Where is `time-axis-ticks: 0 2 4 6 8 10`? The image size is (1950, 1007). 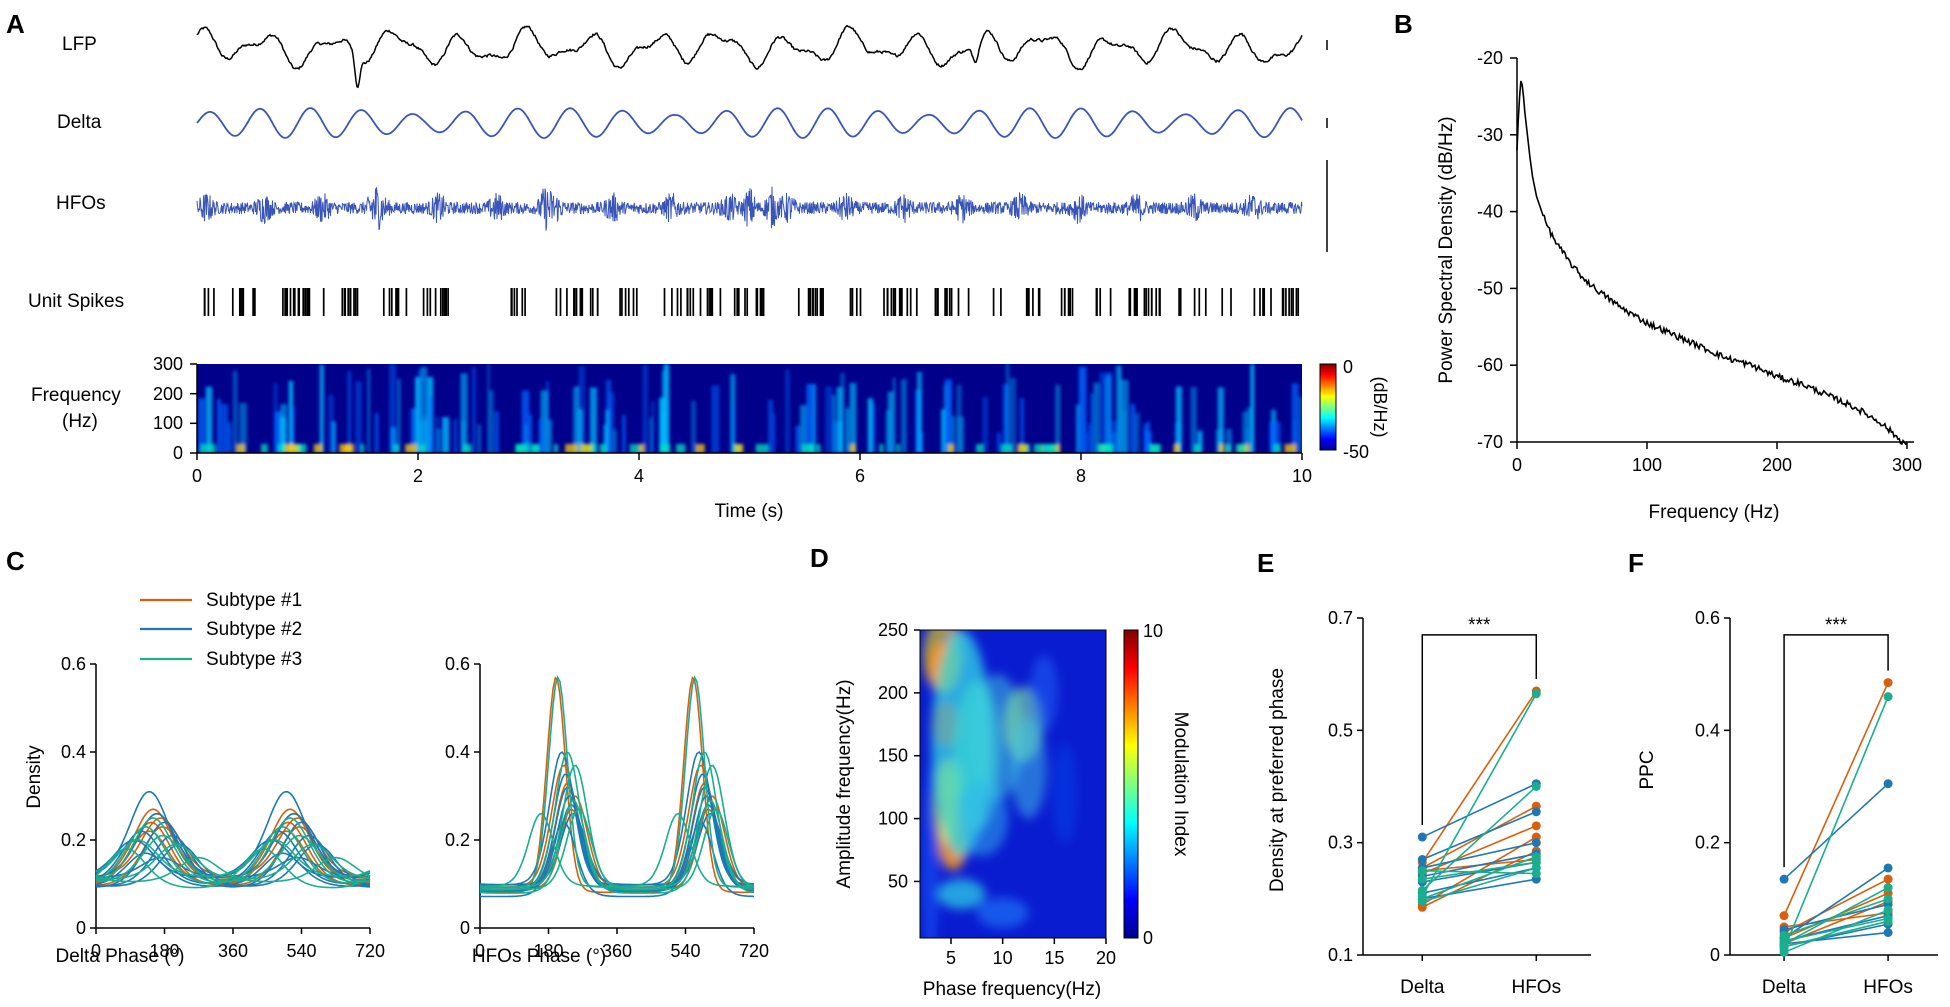 time-axis-ticks: 0 2 4 6 8 10 is located at coordinates (752, 469).